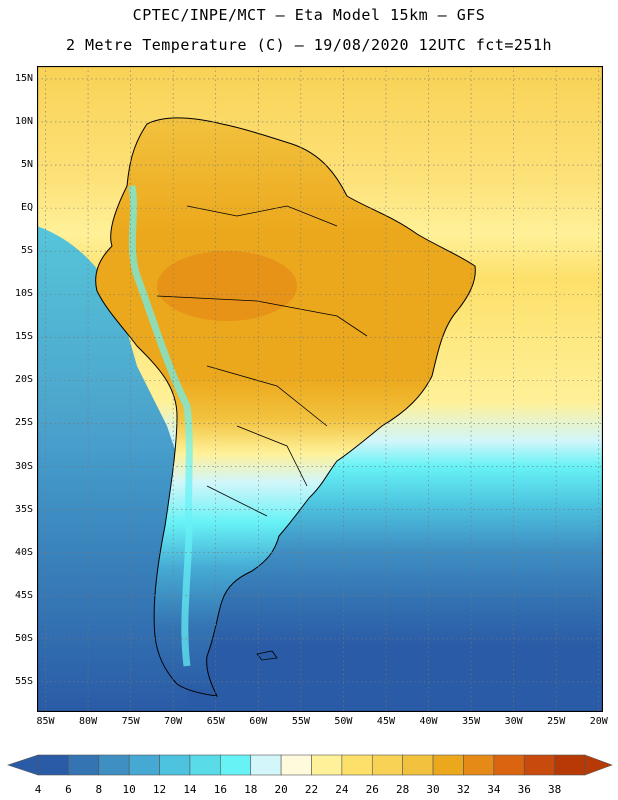 Image resolution: width=618 pixels, height=800 pixels. Describe the element at coordinates (23, 595) in the screenshot. I see `latitude-tick-label: 45S` at that location.